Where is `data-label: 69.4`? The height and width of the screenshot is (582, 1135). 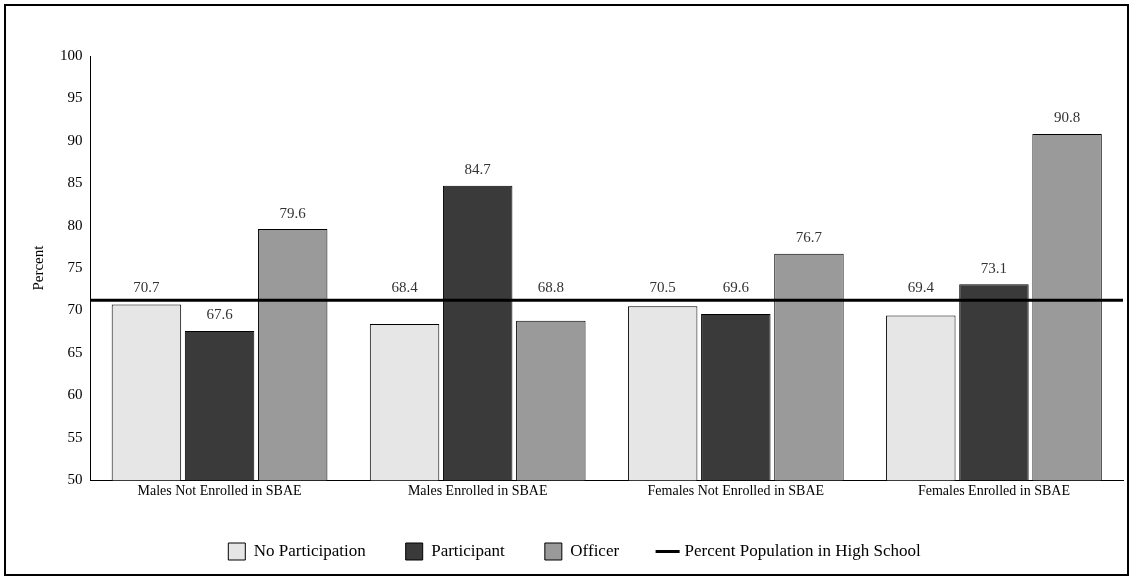 data-label: 69.4 is located at coordinates (921, 286).